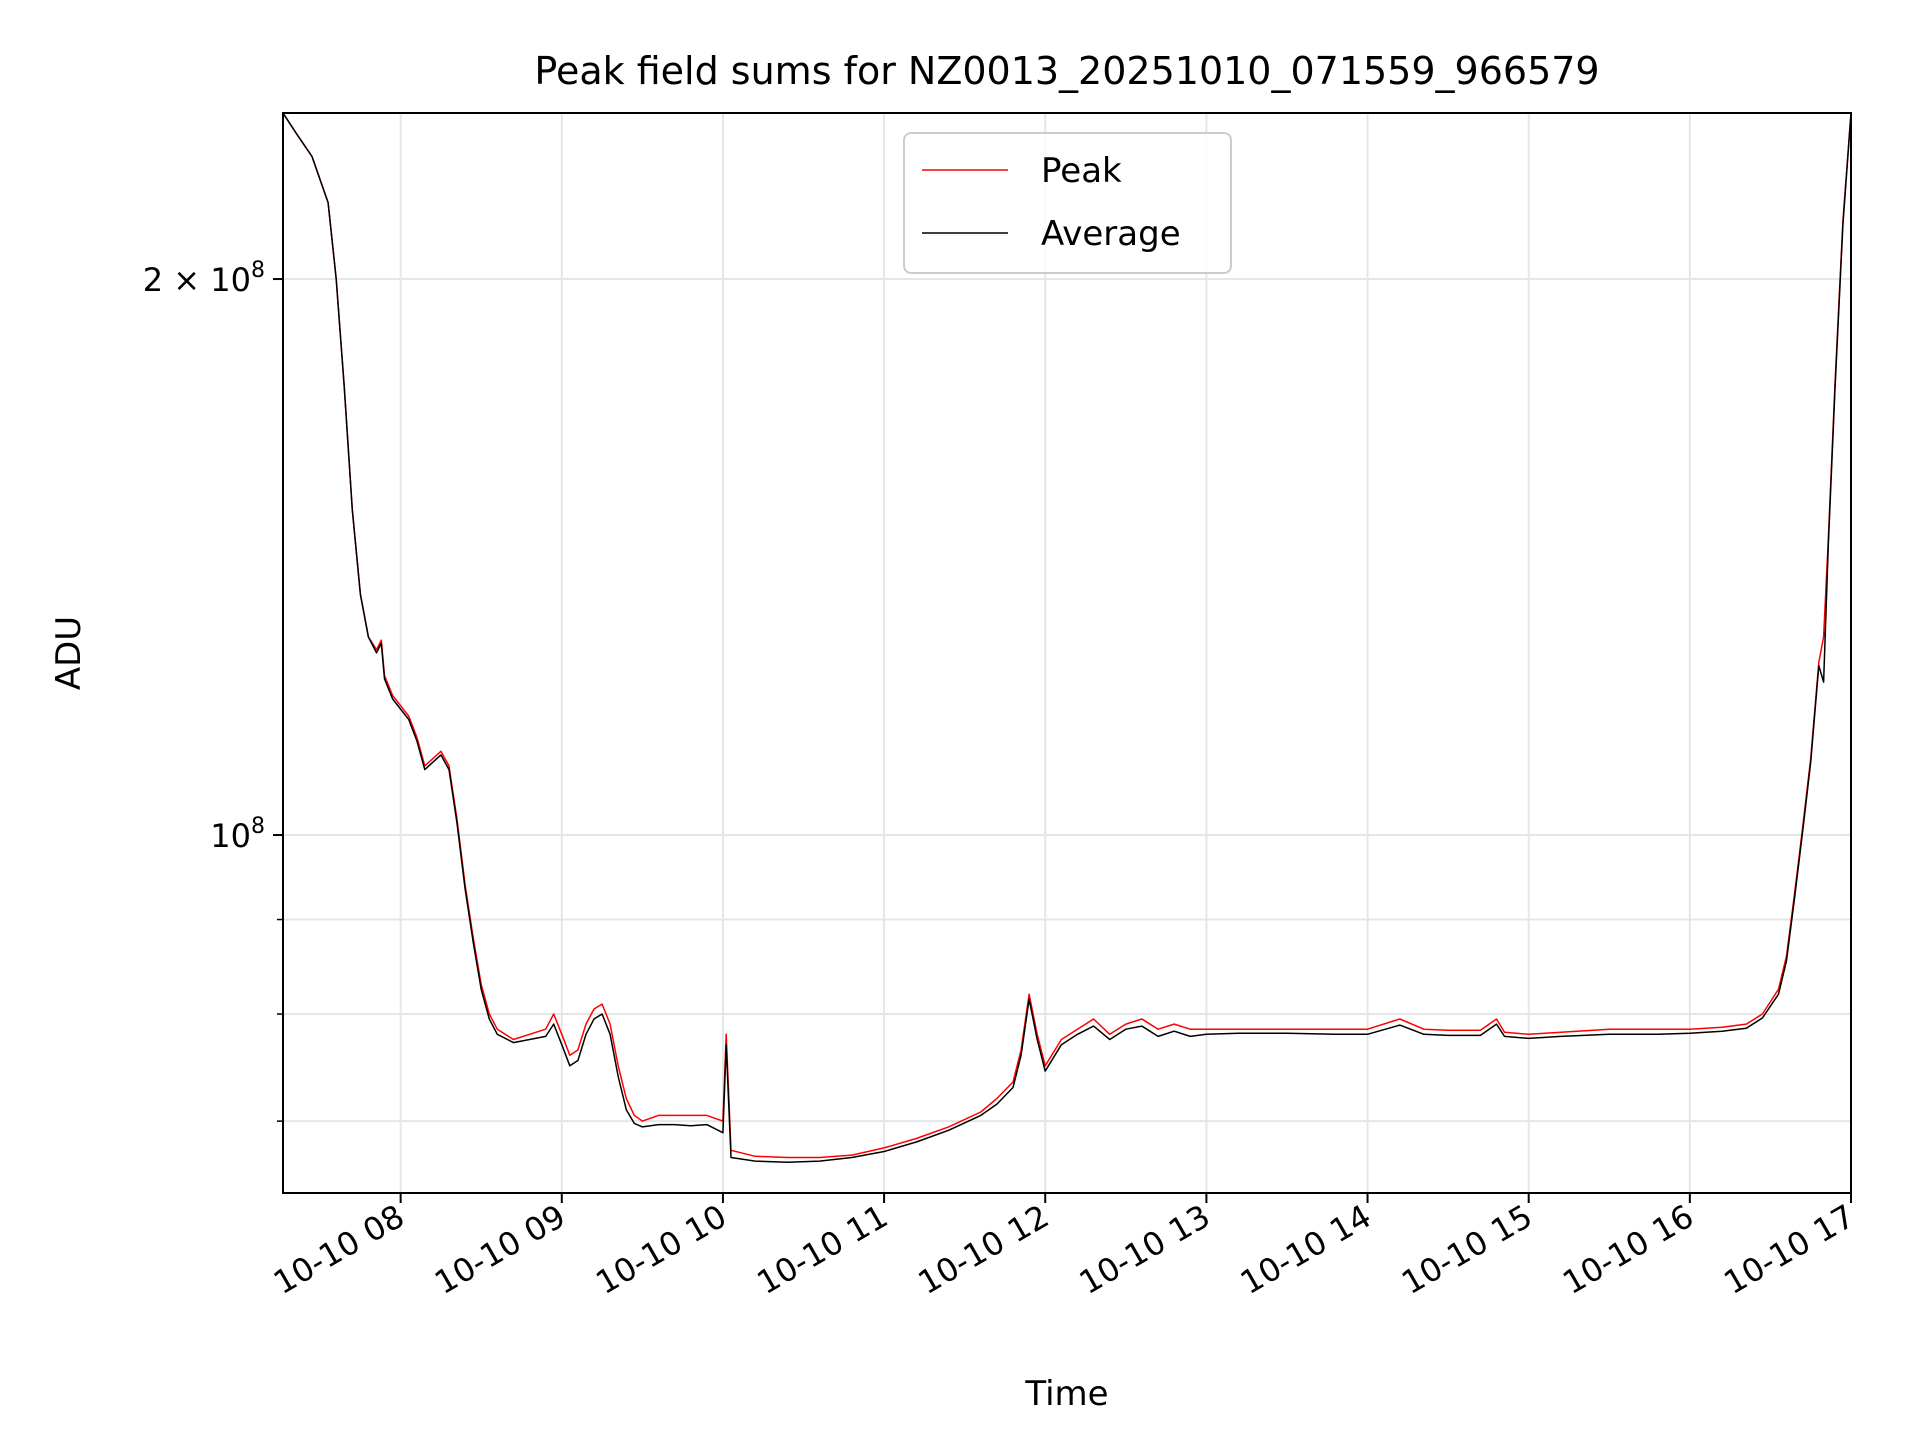  I want to click on legend-label-peak: Peak, so click(1081, 171).